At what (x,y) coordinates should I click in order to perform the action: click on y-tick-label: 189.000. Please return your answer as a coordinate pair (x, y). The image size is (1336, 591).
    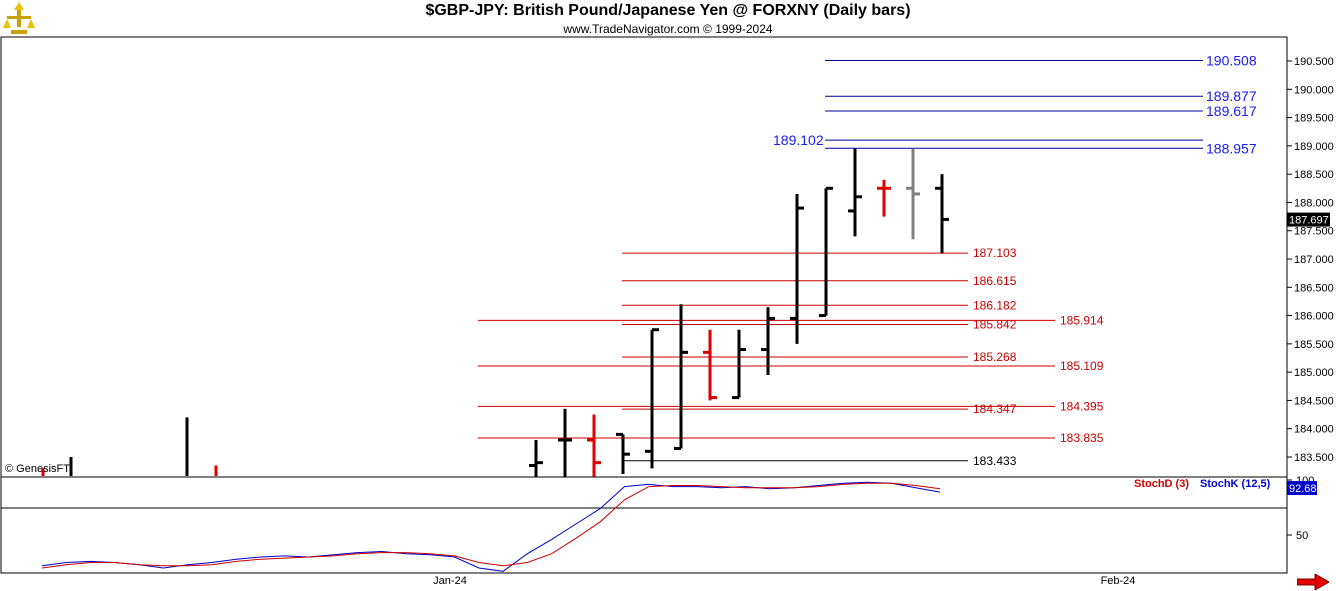
    Looking at the image, I should click on (1314, 147).